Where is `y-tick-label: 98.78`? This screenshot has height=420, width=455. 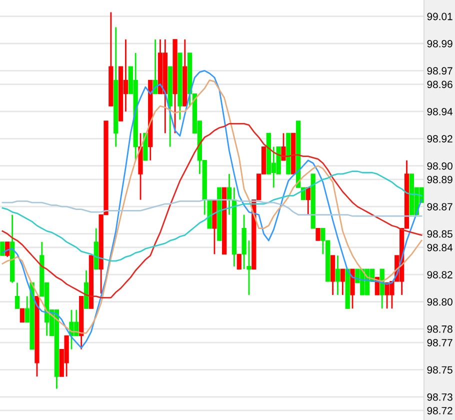 y-tick-label: 98.78 is located at coordinates (439, 329).